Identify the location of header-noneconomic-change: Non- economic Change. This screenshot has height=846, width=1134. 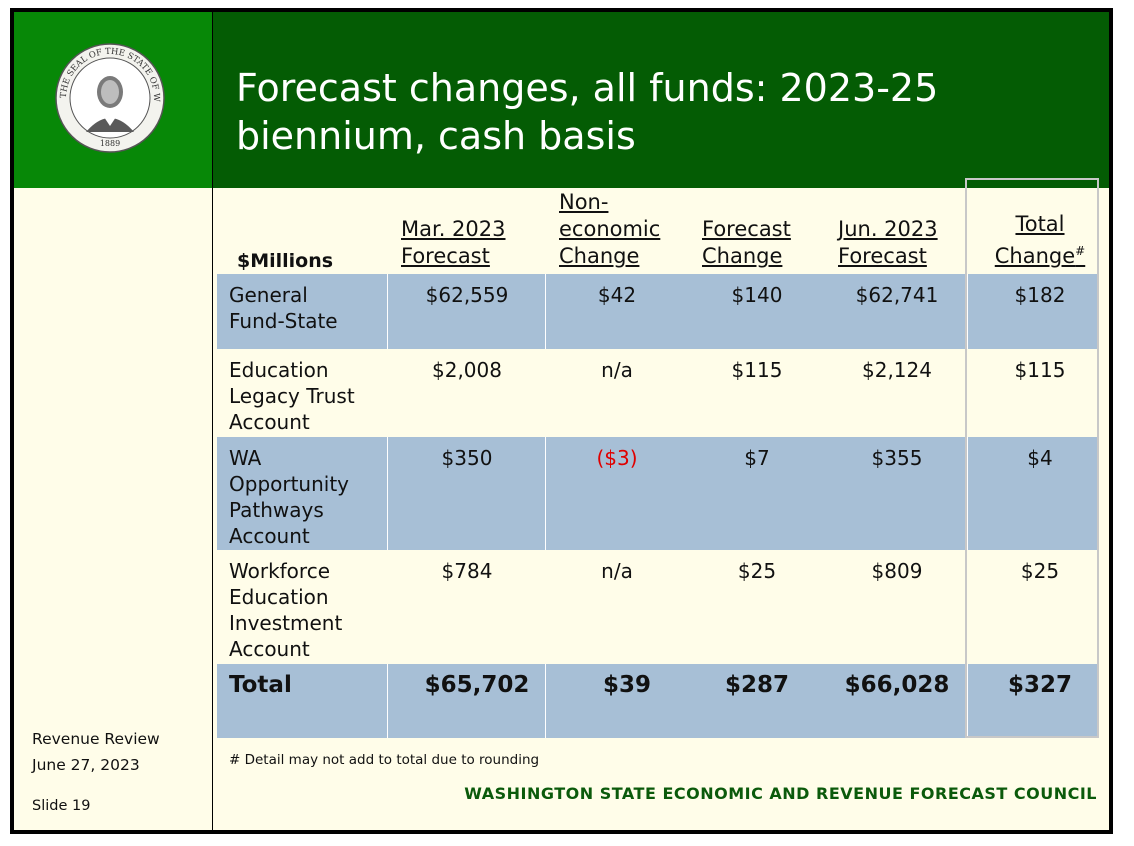
(609, 229).